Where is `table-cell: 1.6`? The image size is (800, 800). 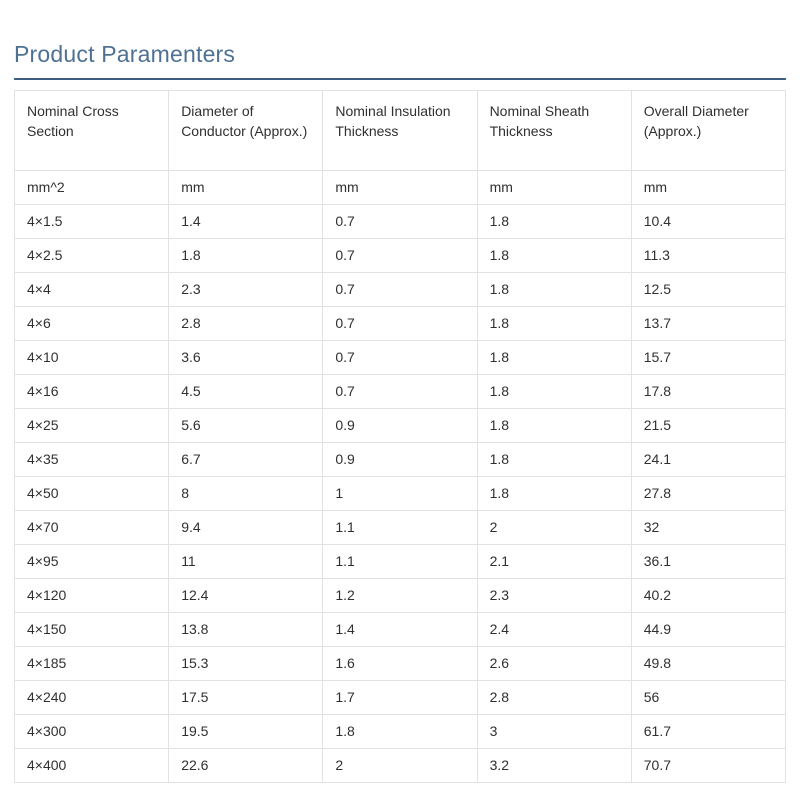
table-cell: 1.6 is located at coordinates (400, 664).